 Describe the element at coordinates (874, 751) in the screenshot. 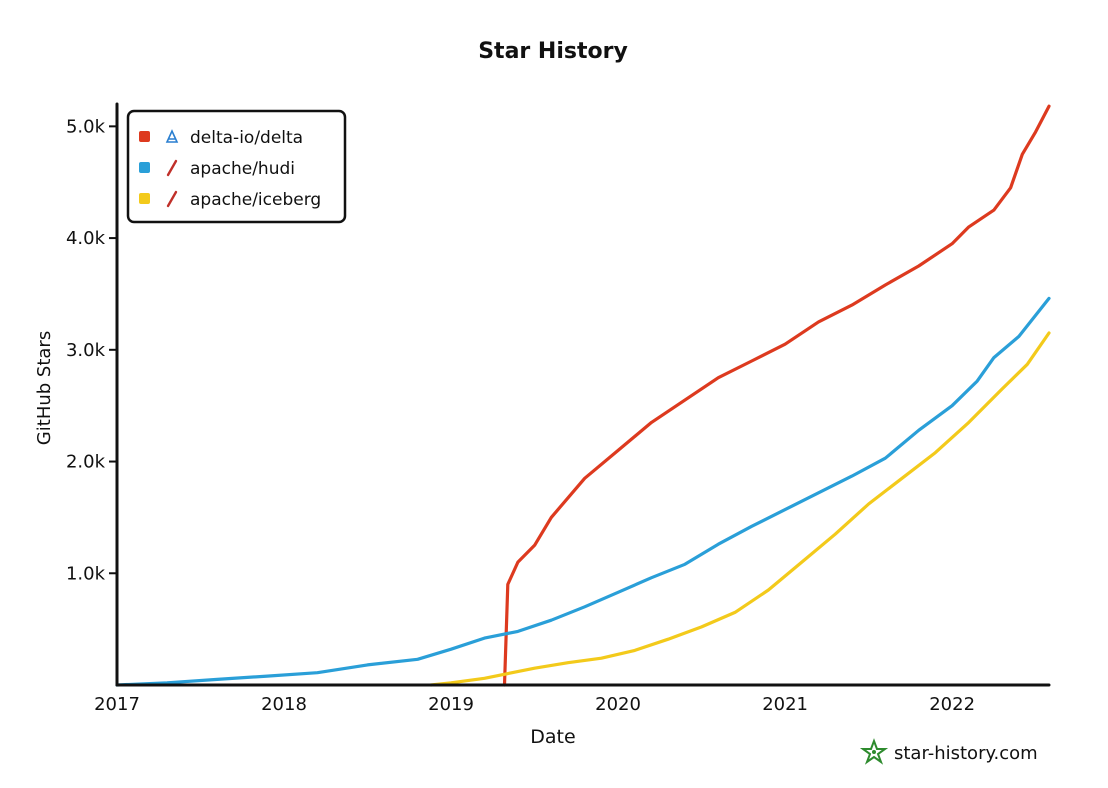

I see `star-history-logo-icon` at that location.